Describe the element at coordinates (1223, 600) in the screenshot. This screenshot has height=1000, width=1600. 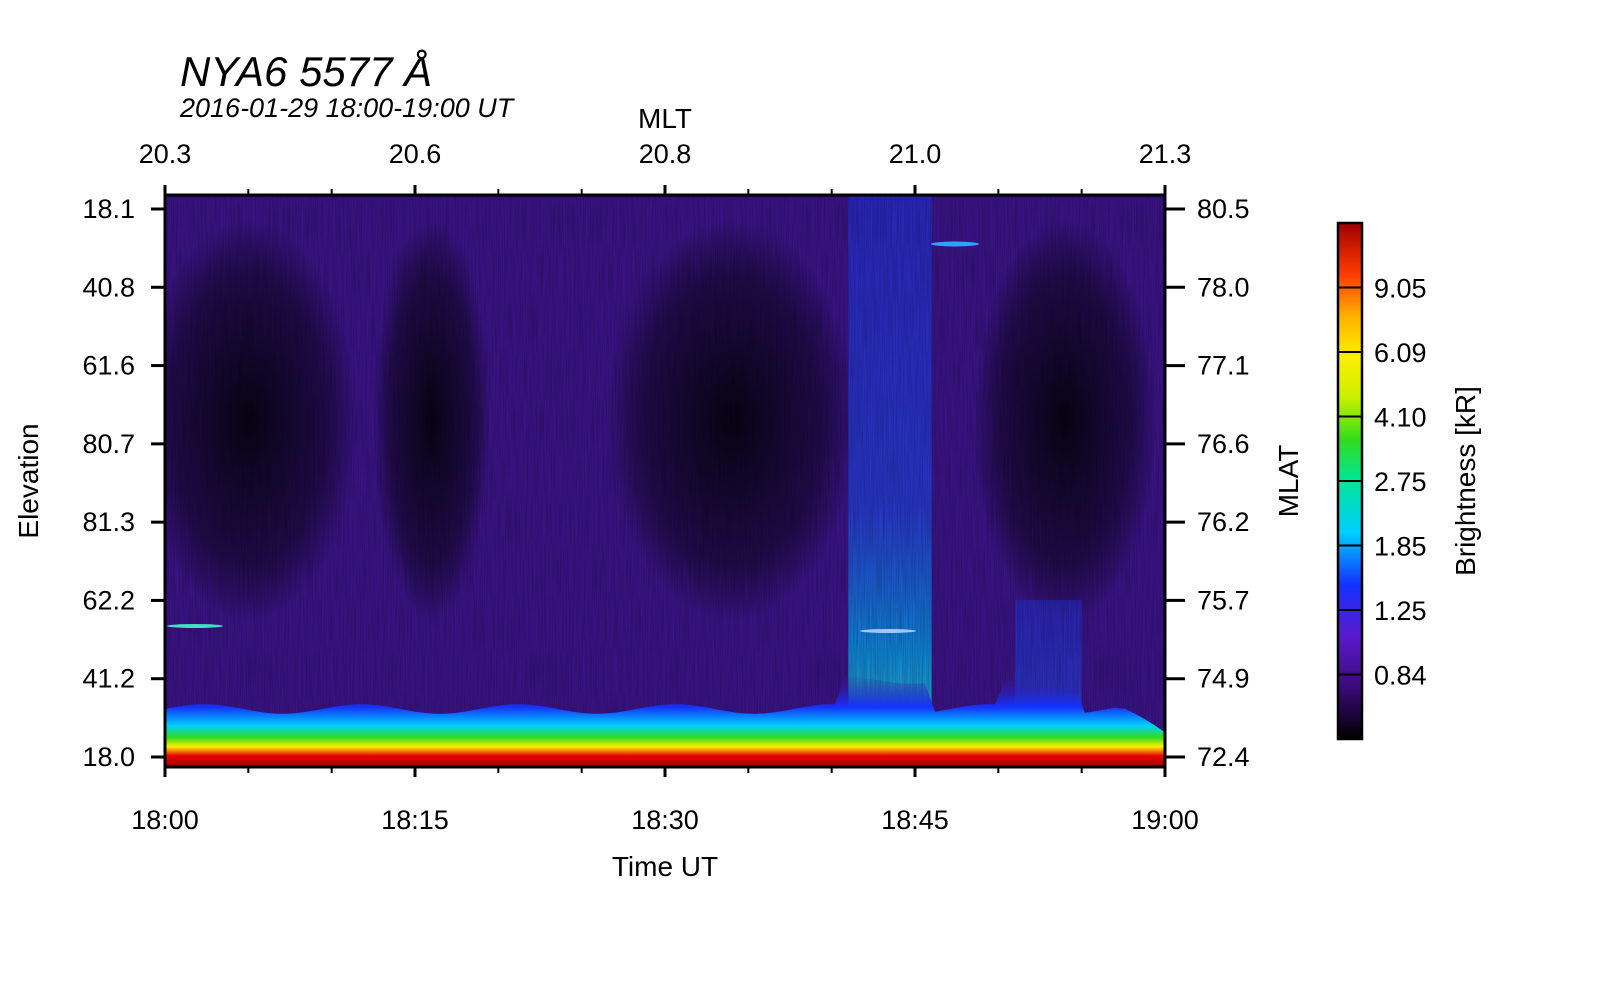
I see `right-tick-label: 75.7` at that location.